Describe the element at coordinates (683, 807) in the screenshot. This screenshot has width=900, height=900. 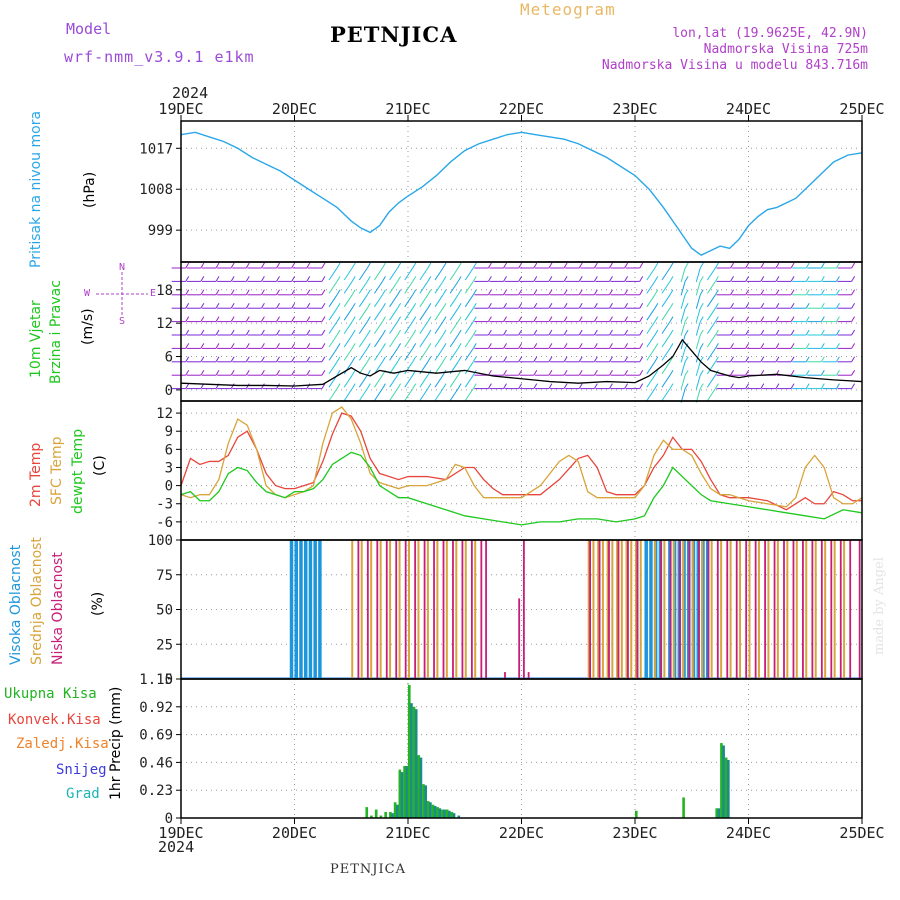
I see `precip-total-bar` at that location.